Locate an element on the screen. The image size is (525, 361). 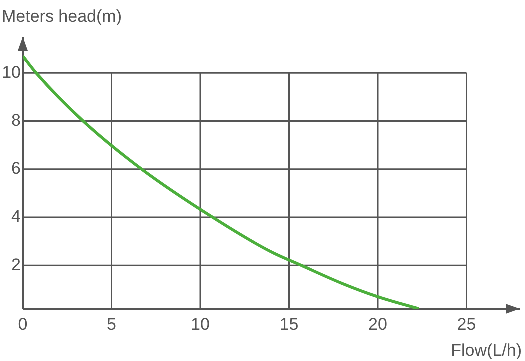
y-tick-label: 2 is located at coordinates (16, 264).